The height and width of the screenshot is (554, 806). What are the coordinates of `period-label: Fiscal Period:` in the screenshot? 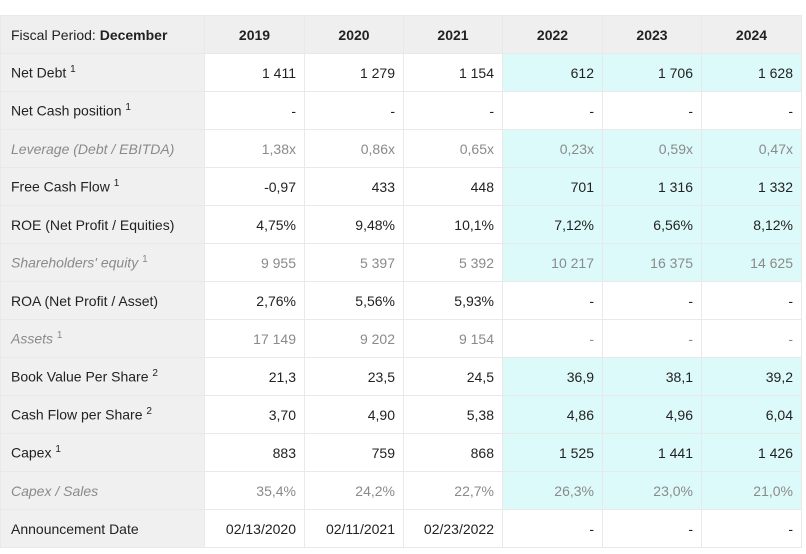 It's located at (53, 34).